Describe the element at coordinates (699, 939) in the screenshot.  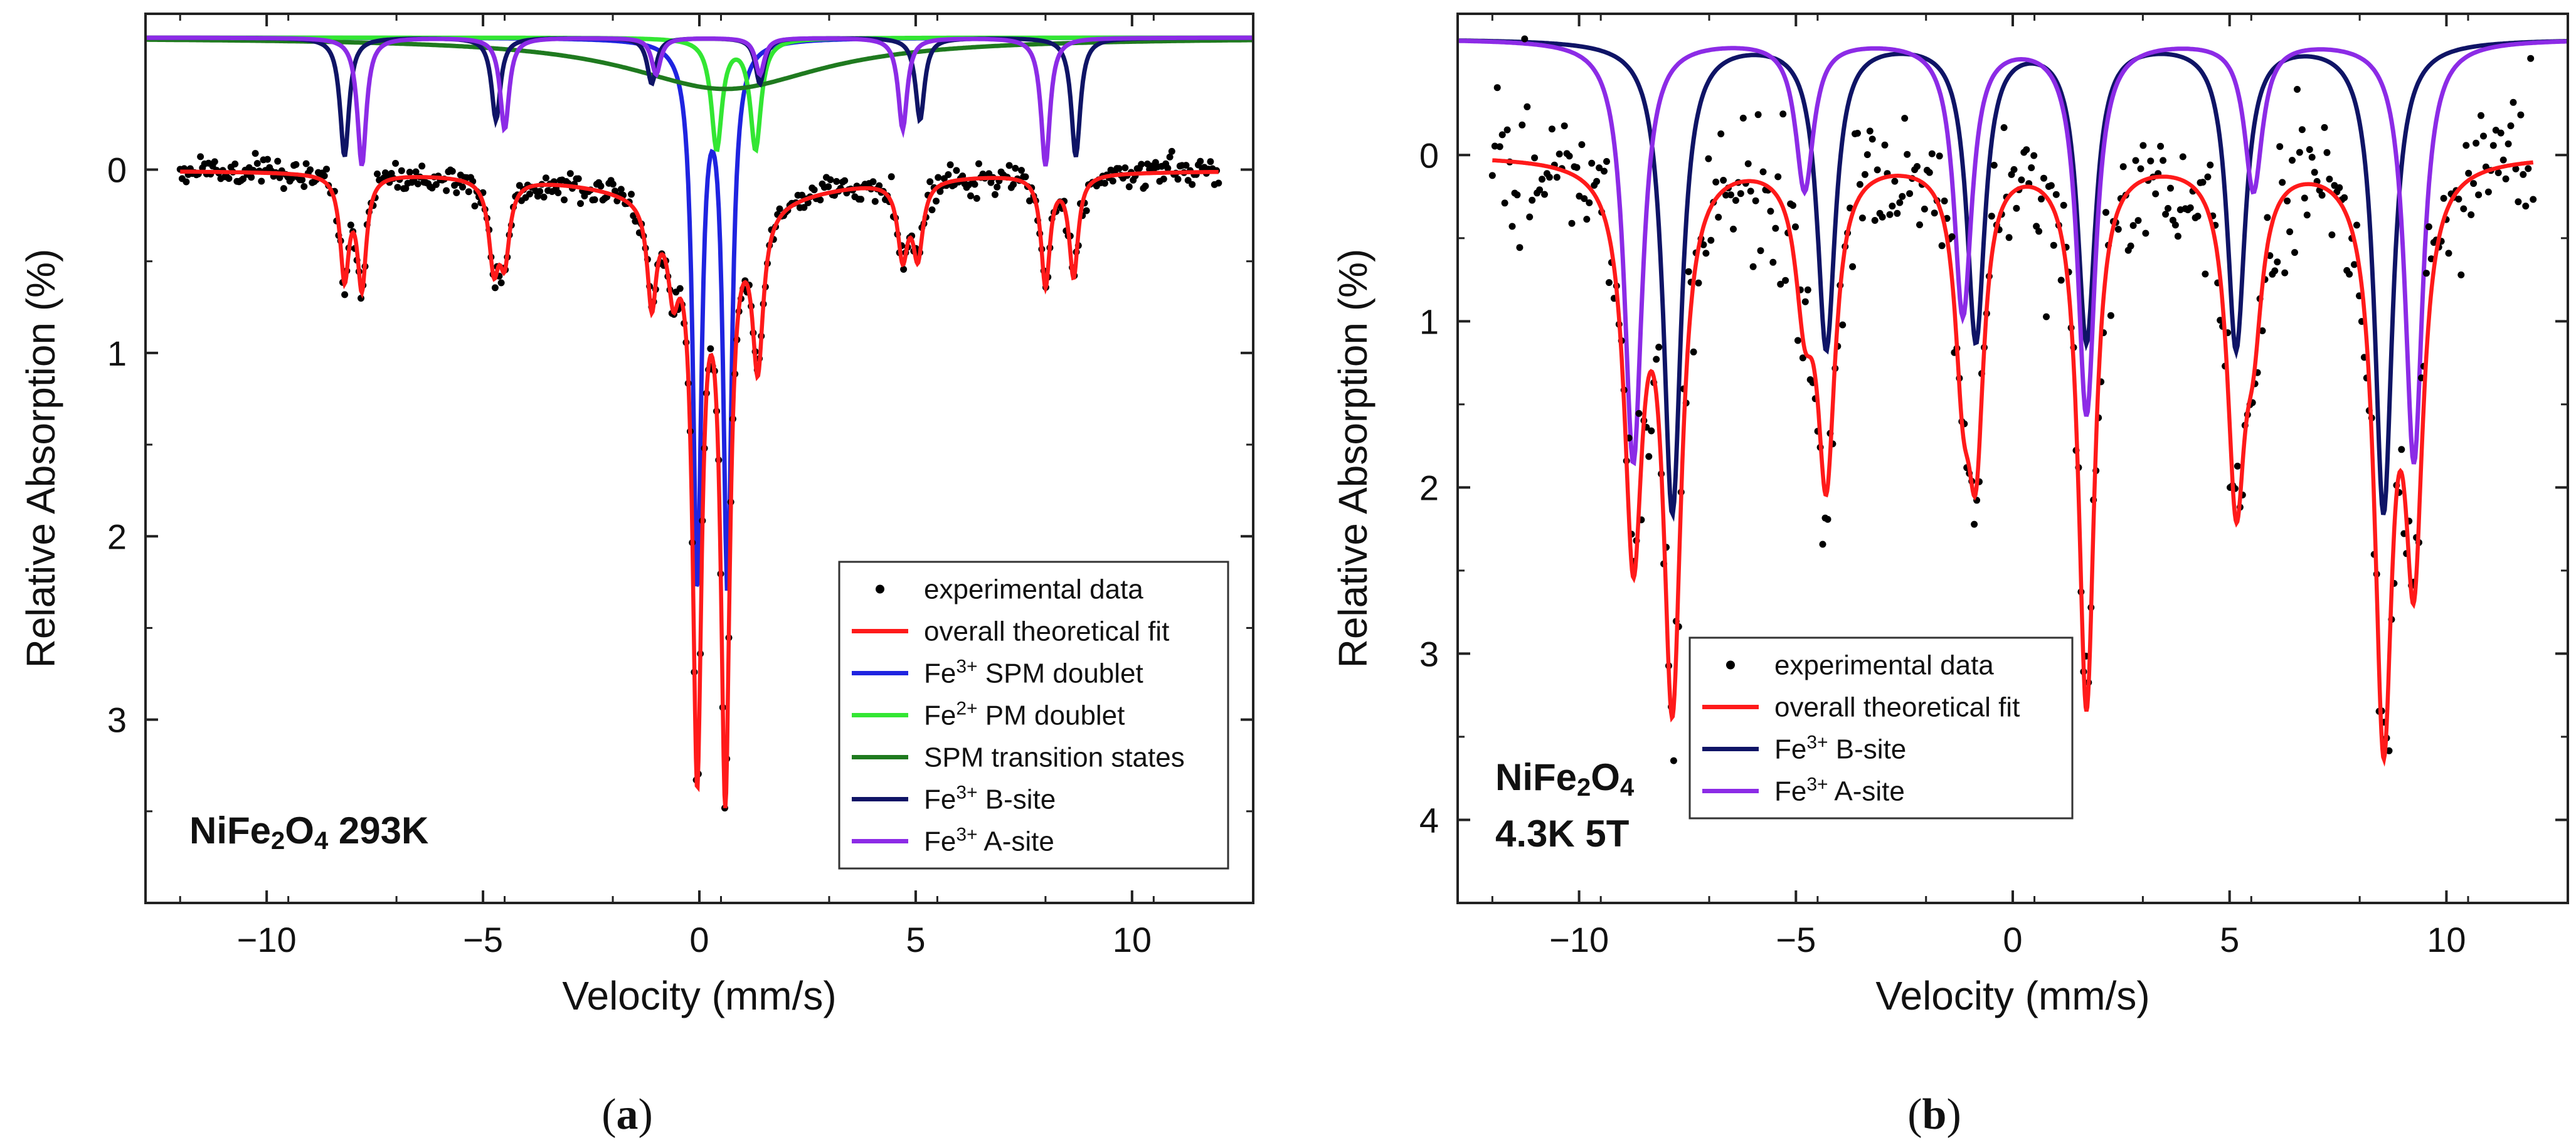
I see `x-tick-label: 0` at that location.